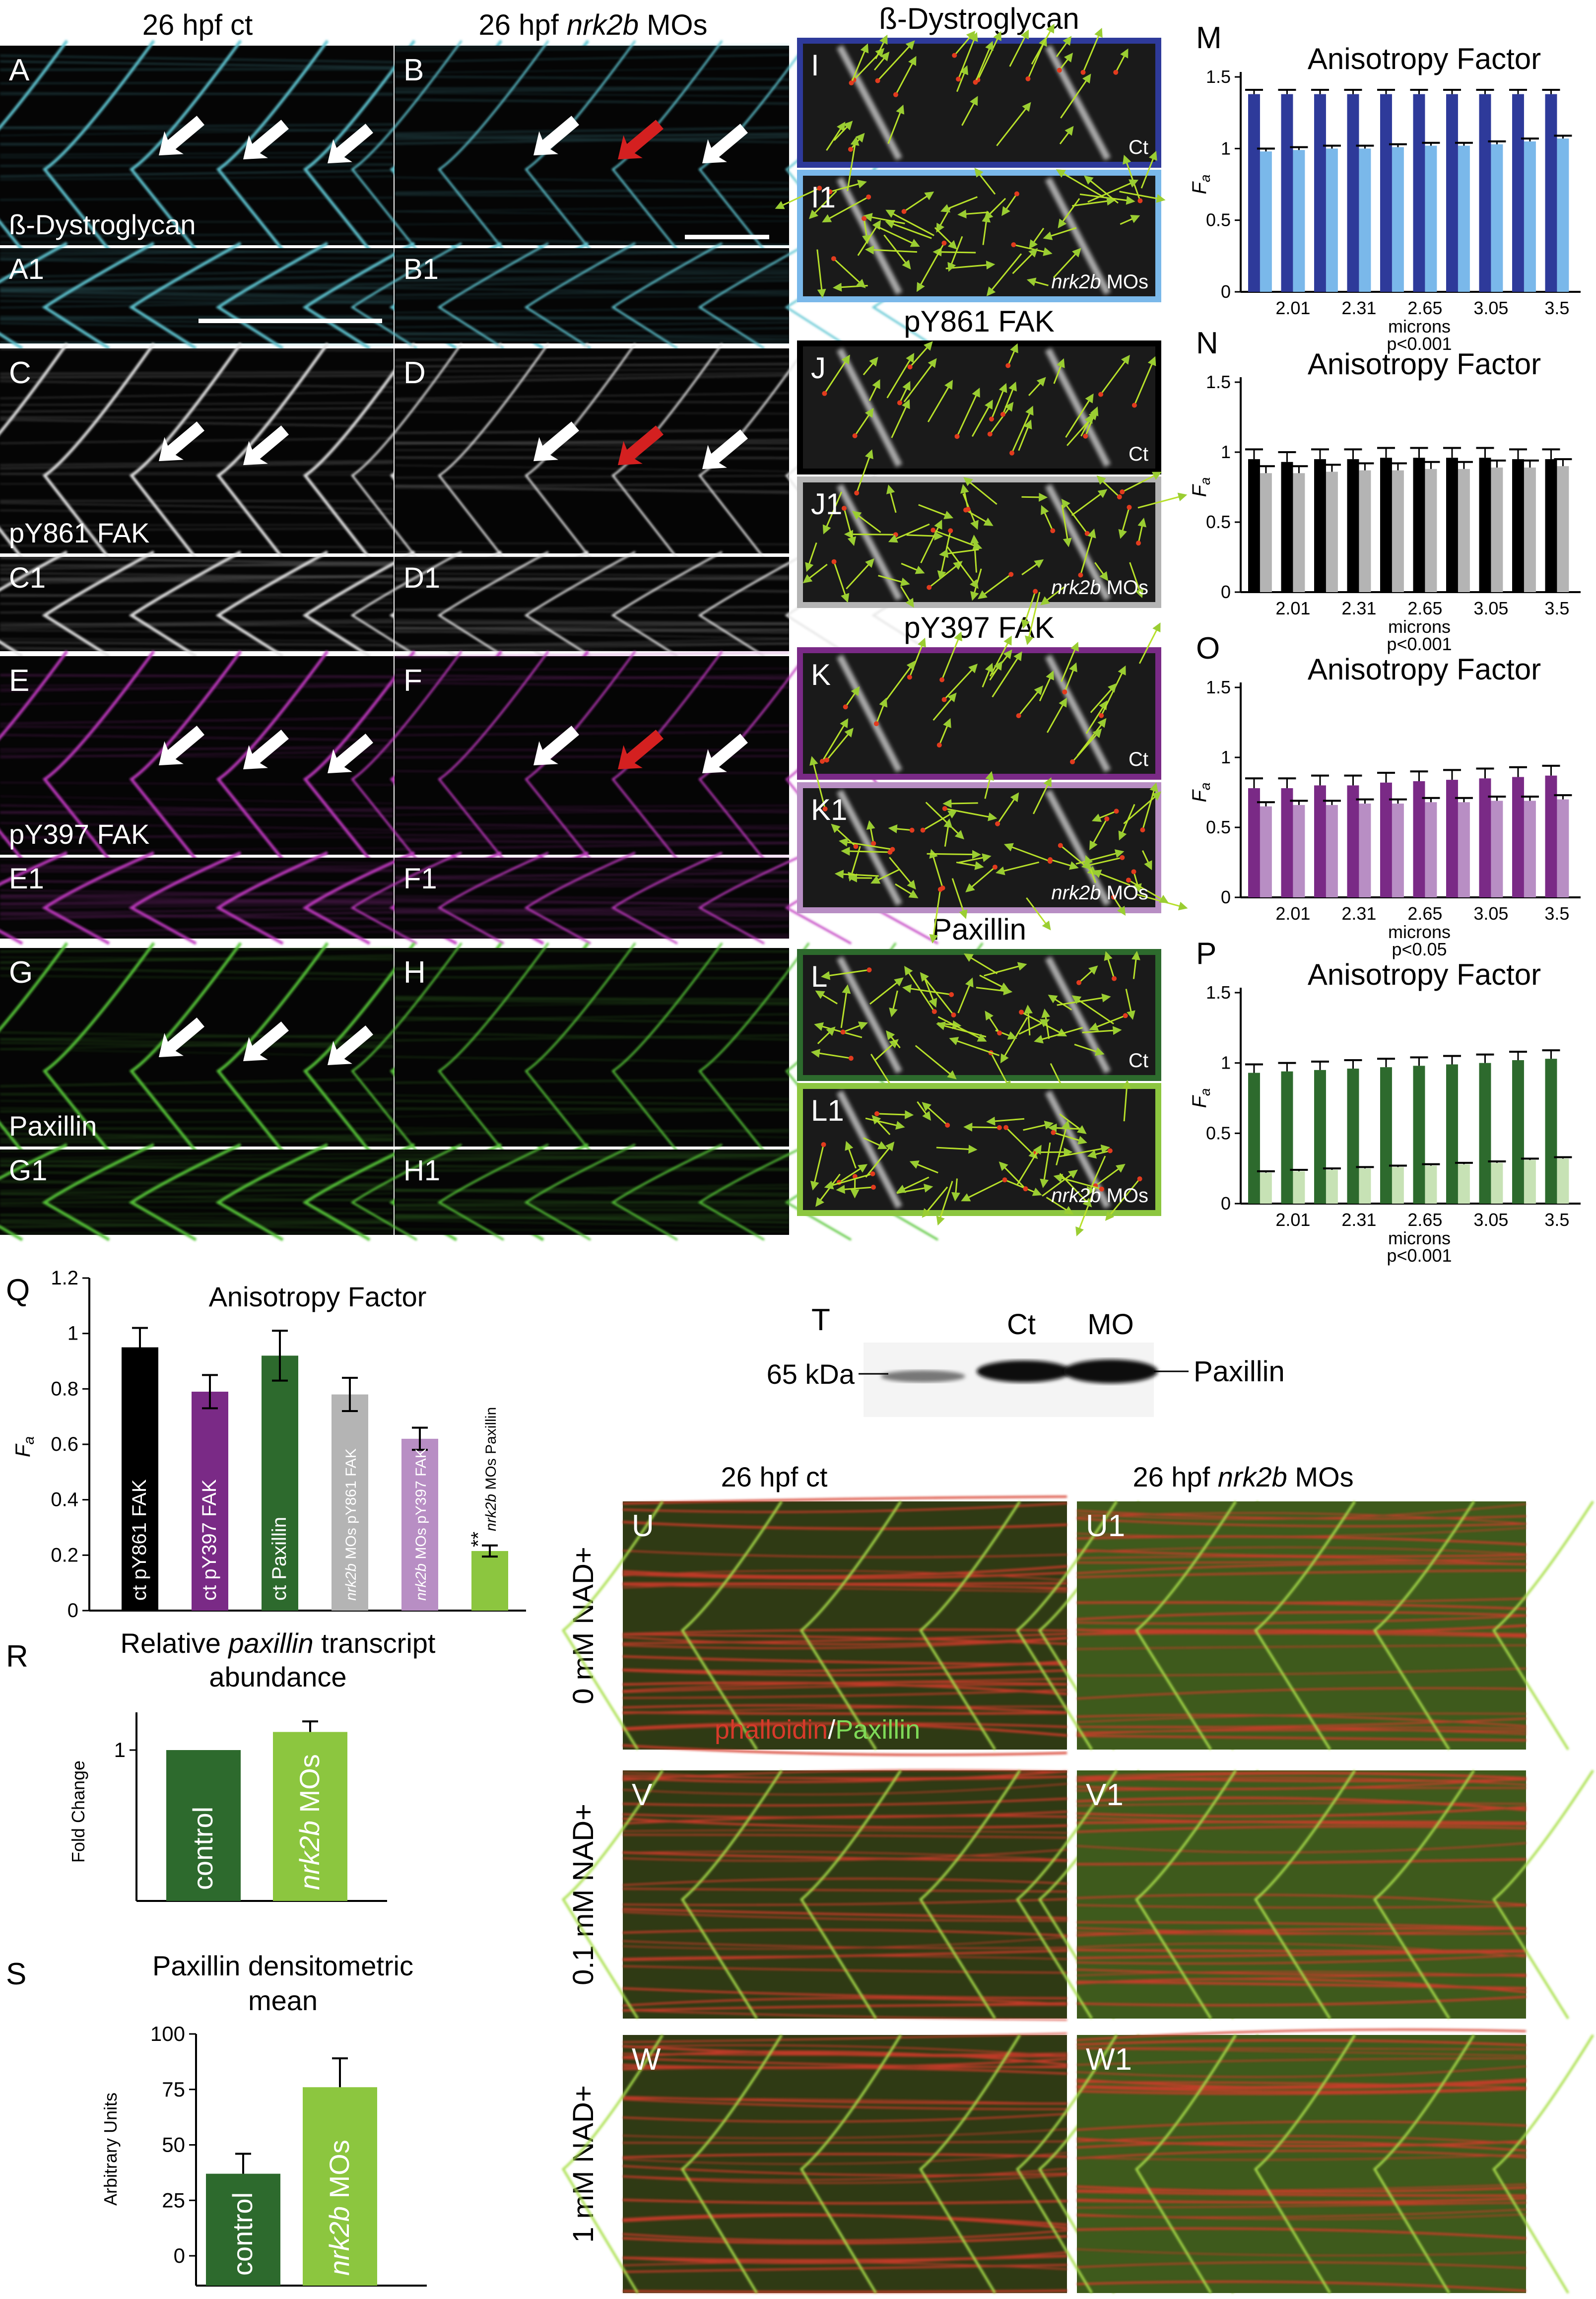 The width and height of the screenshot is (1596, 2299). I want to click on concentration-label: 1 mM NAD+, so click(583, 2164).